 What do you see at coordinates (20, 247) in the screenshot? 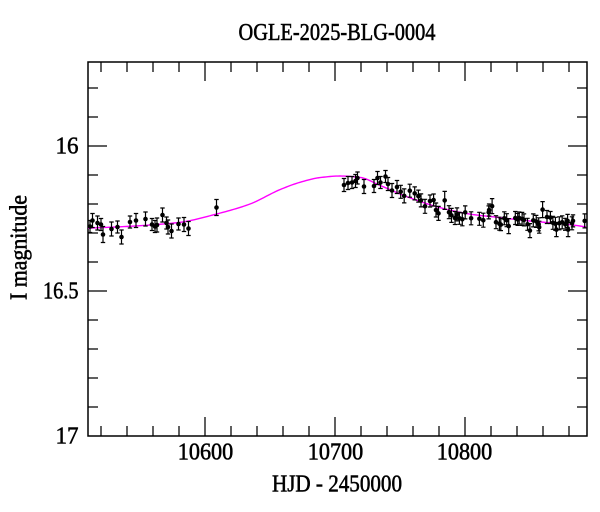
I see `svg-text: I magnitude` at bounding box center [20, 247].